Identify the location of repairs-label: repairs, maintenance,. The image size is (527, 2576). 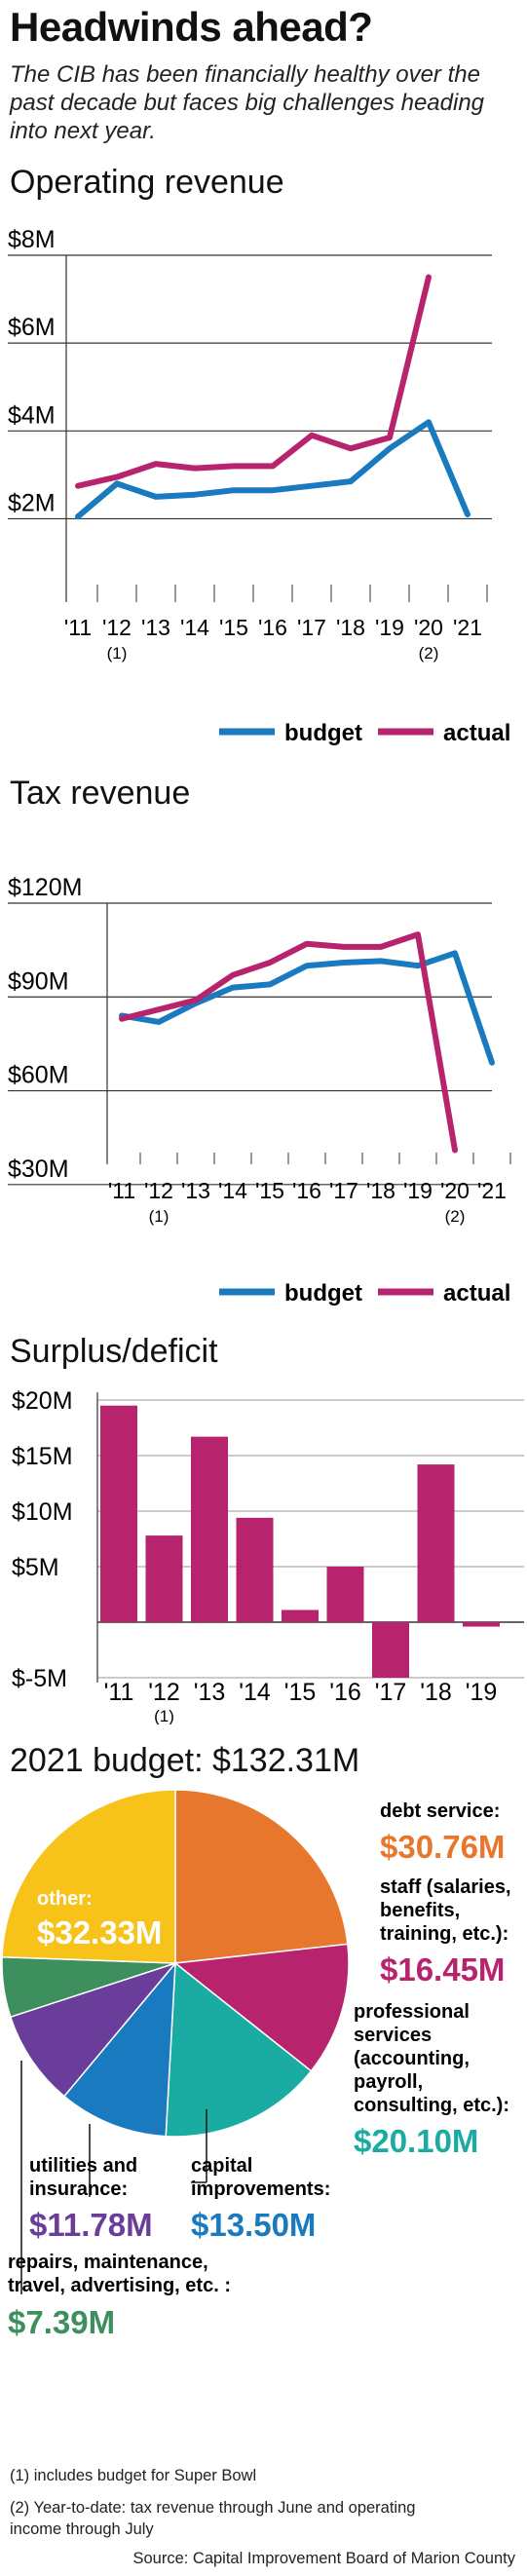
(108, 2262).